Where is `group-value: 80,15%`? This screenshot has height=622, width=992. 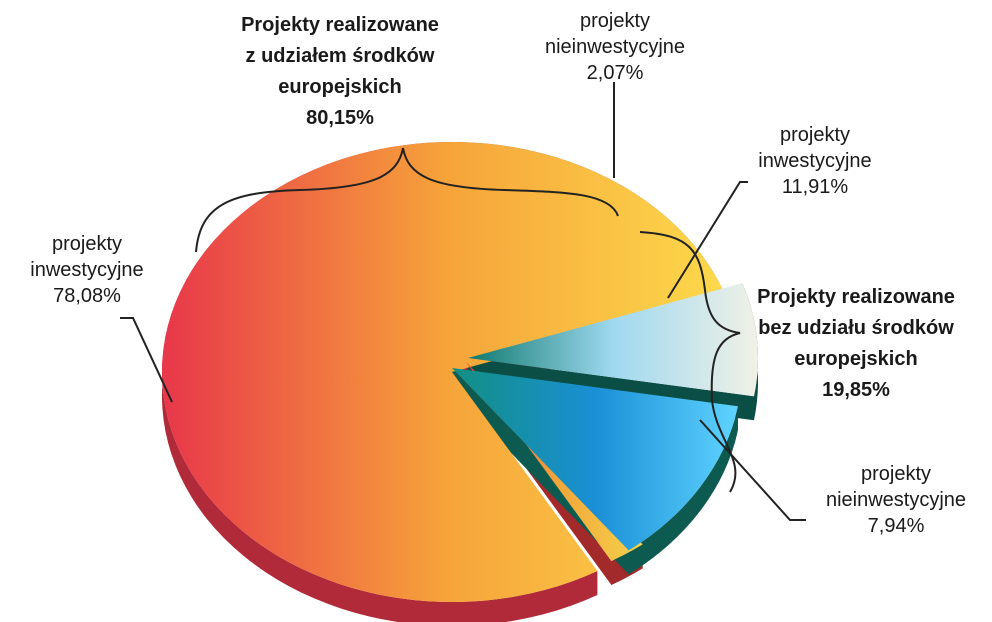 group-value: 80,15% is located at coordinates (340, 118).